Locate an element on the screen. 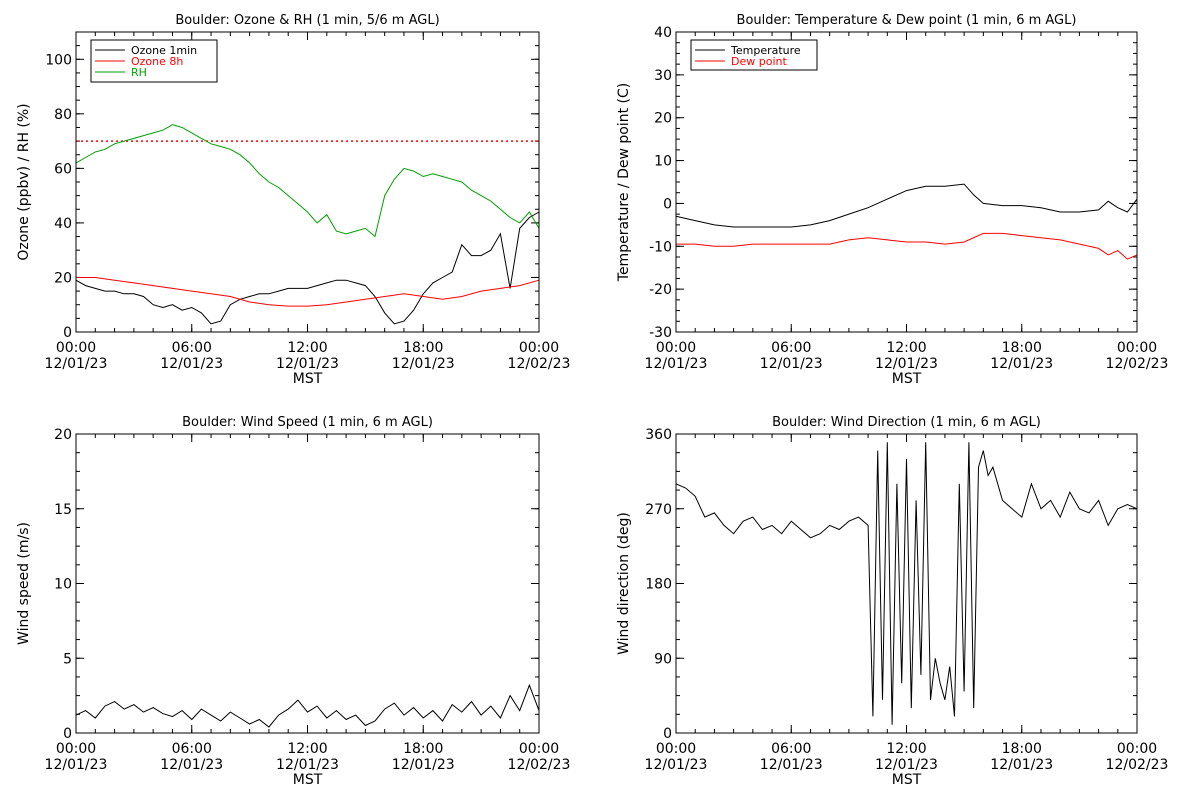  y-tick-label: 270 is located at coordinates (658, 510).